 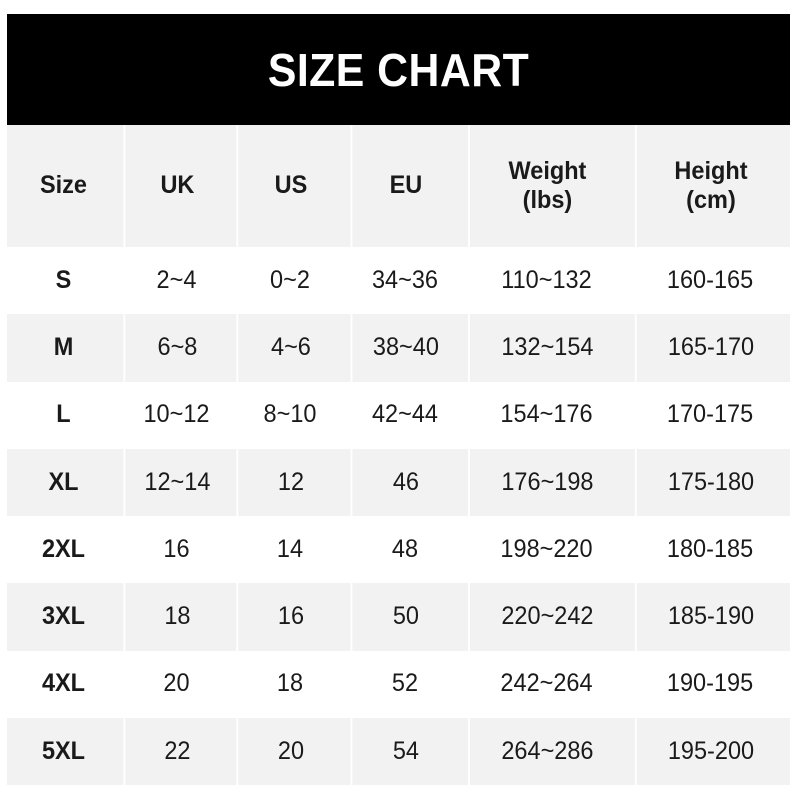 I want to click on cell-eu: 48, so click(x=405, y=548).